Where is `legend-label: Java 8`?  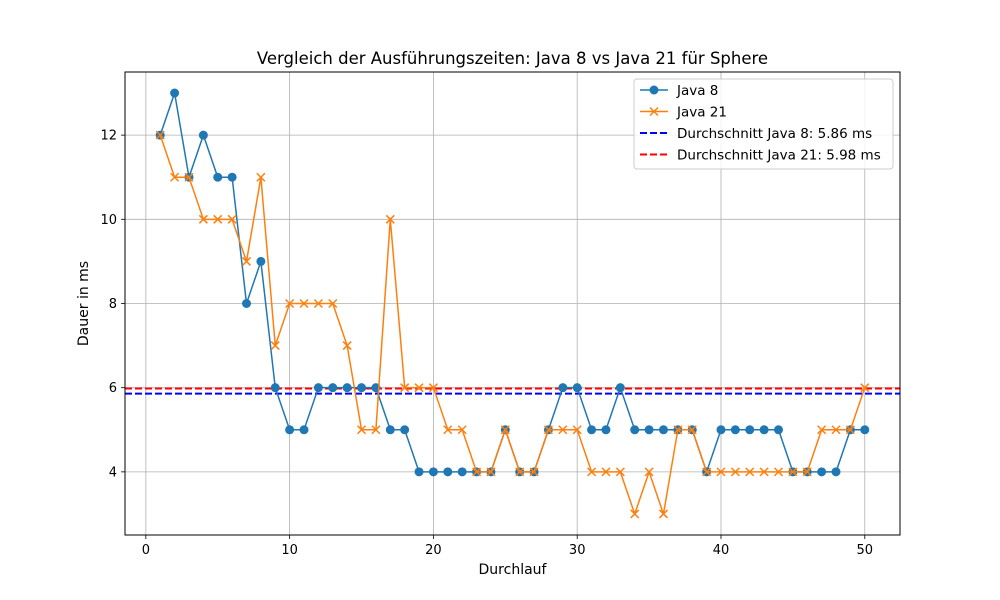 legend-label: Java 8 is located at coordinates (697, 91).